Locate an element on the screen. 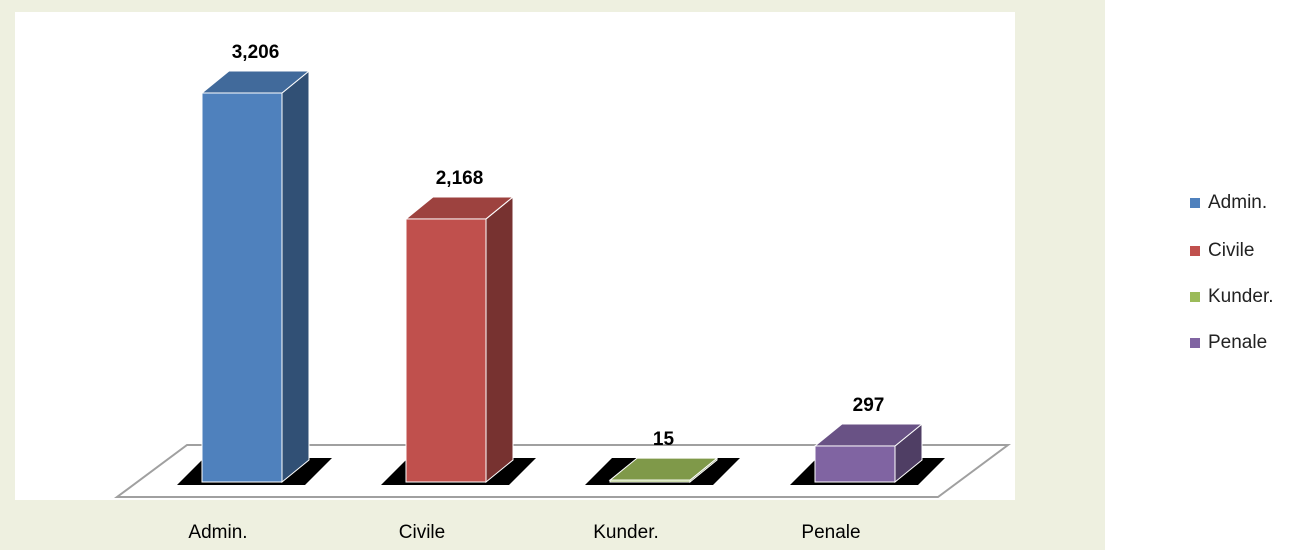 This screenshot has width=1296, height=550. value-label: 15 is located at coordinates (664, 439).